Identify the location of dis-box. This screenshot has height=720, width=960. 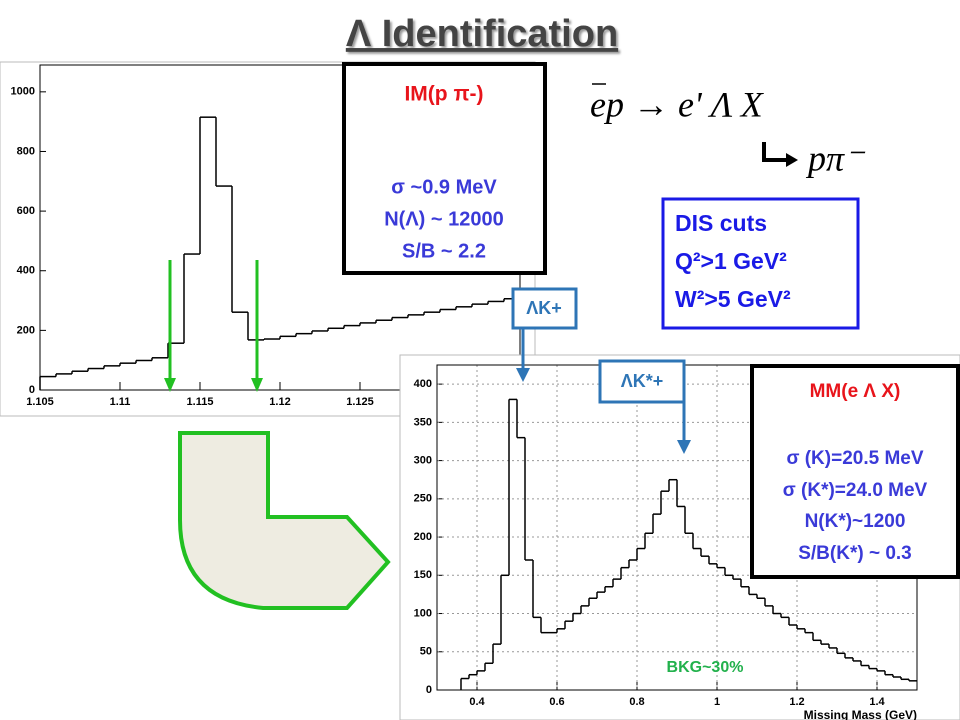
(760, 263).